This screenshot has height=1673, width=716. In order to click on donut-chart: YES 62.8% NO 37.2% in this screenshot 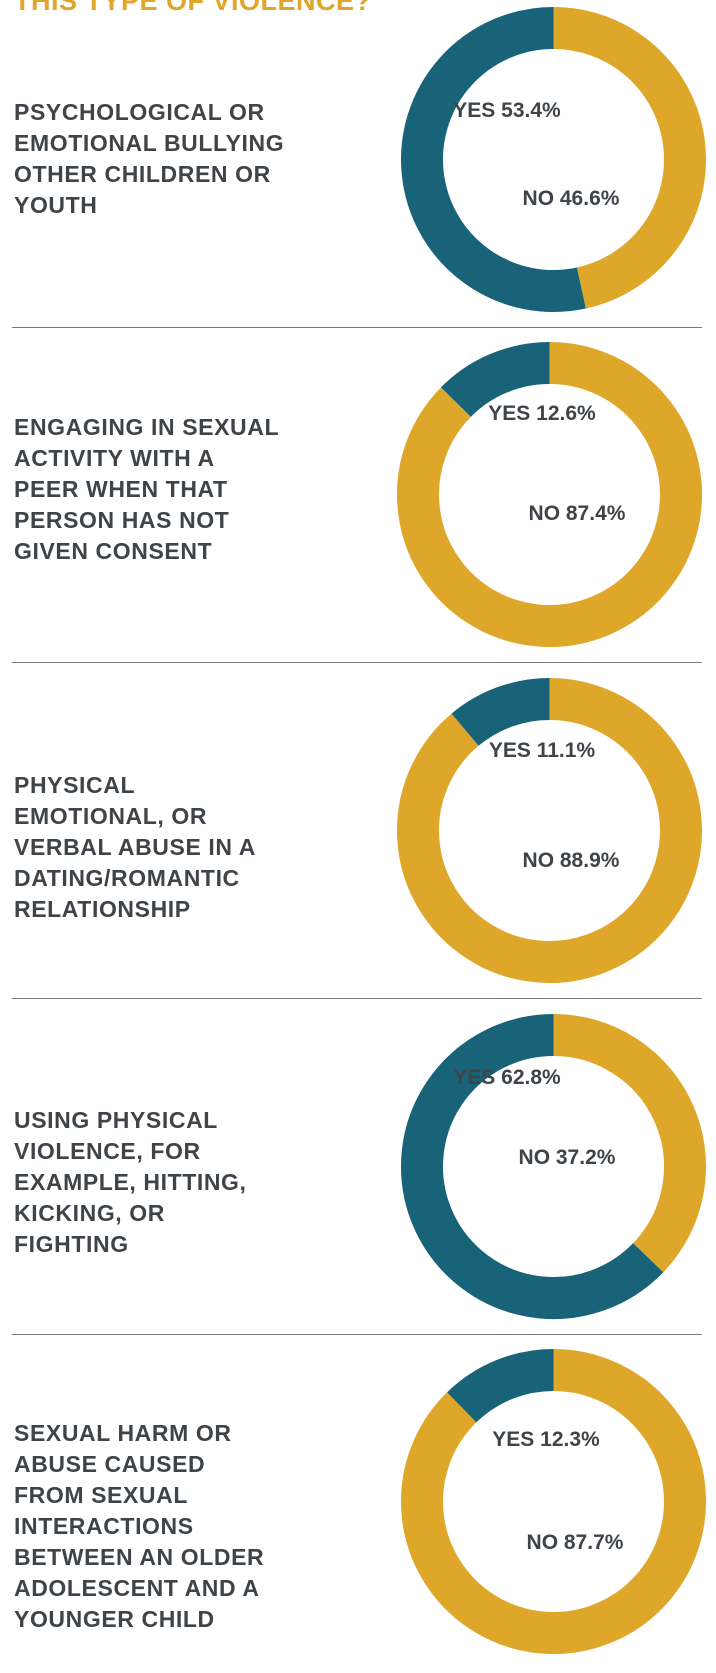, I will do `click(553, 1166)`.